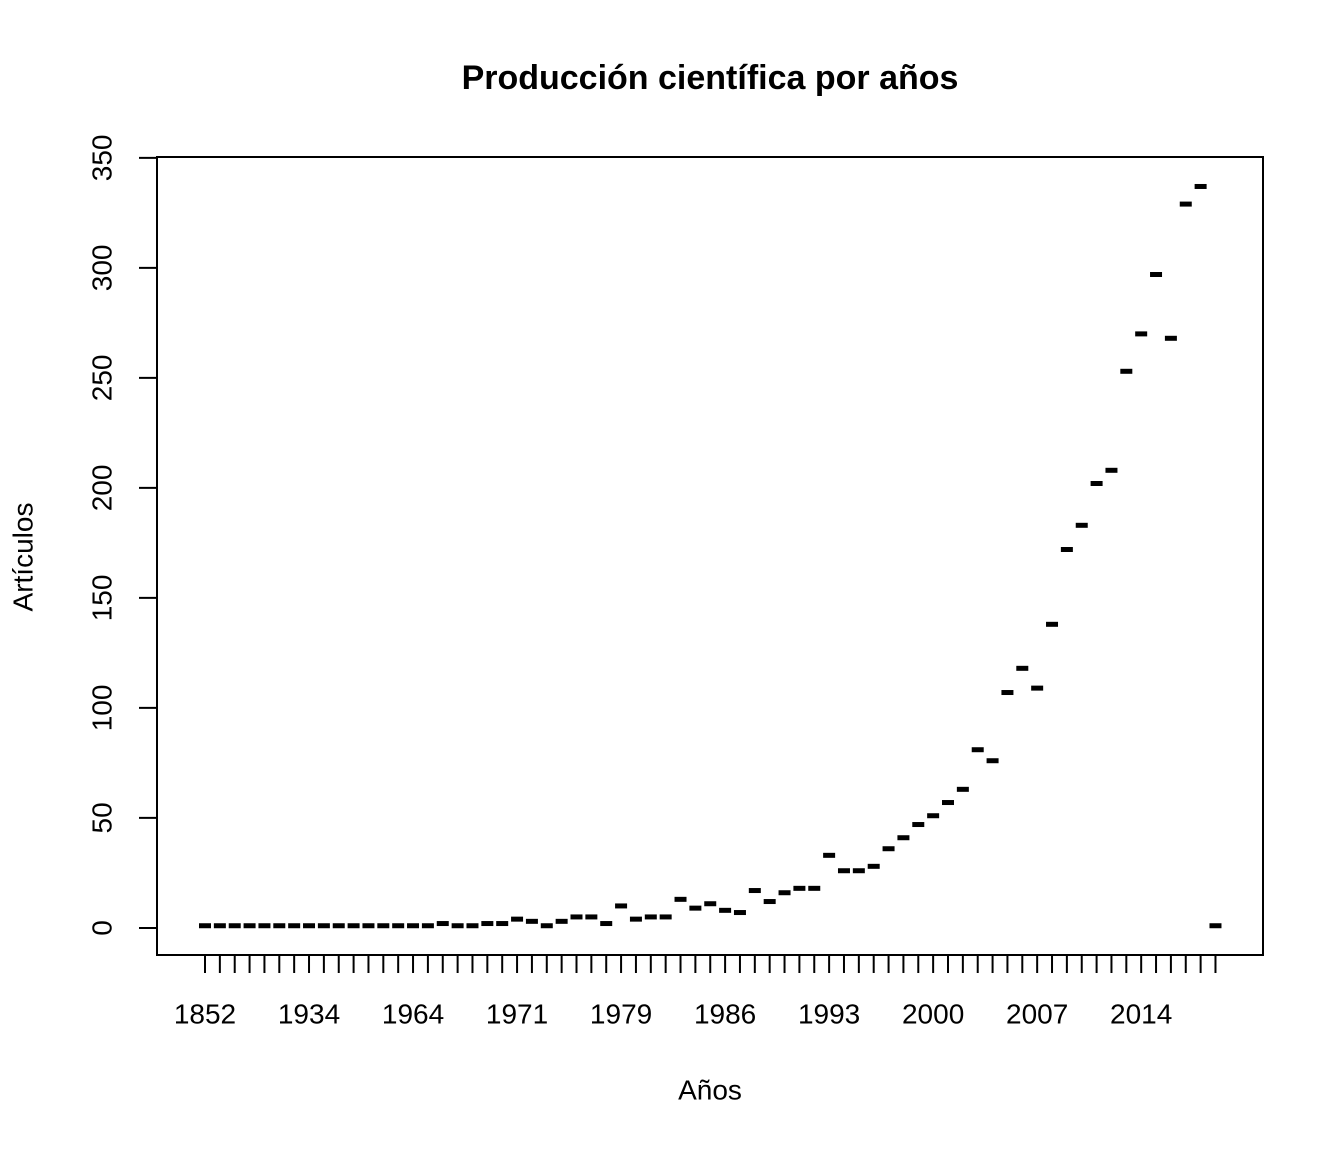 The width and height of the screenshot is (1344, 1152). What do you see at coordinates (101, 488) in the screenshot?
I see `y-tick-label: 200` at bounding box center [101, 488].